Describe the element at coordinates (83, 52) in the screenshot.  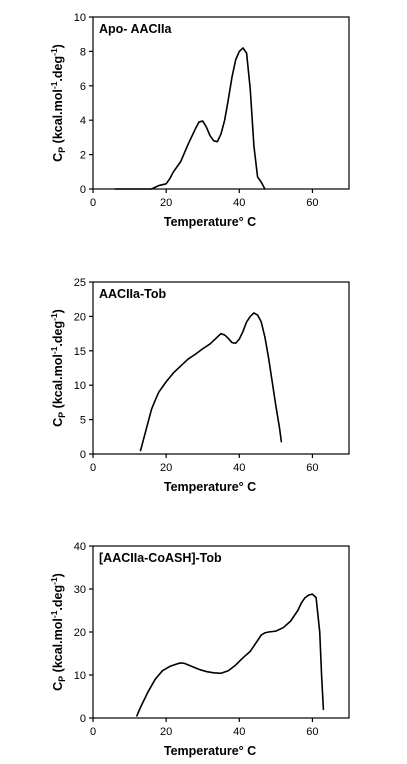
I see `y-tick-label: 8` at that location.